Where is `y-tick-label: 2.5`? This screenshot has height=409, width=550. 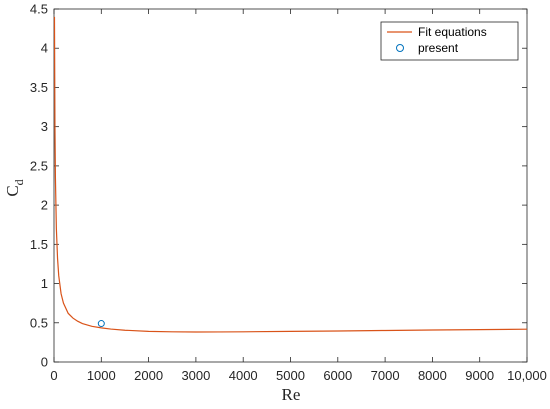
y-tick-label: 2.5 is located at coordinates (39, 165).